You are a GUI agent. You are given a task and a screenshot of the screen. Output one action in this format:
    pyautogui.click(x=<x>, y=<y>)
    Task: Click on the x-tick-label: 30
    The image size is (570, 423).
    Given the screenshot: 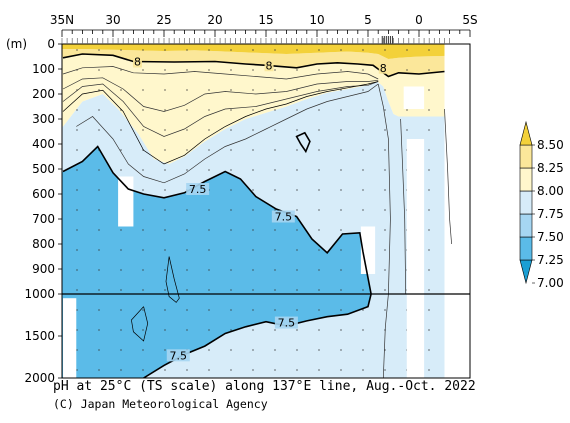 What is the action you would take?
    pyautogui.click(x=112, y=20)
    